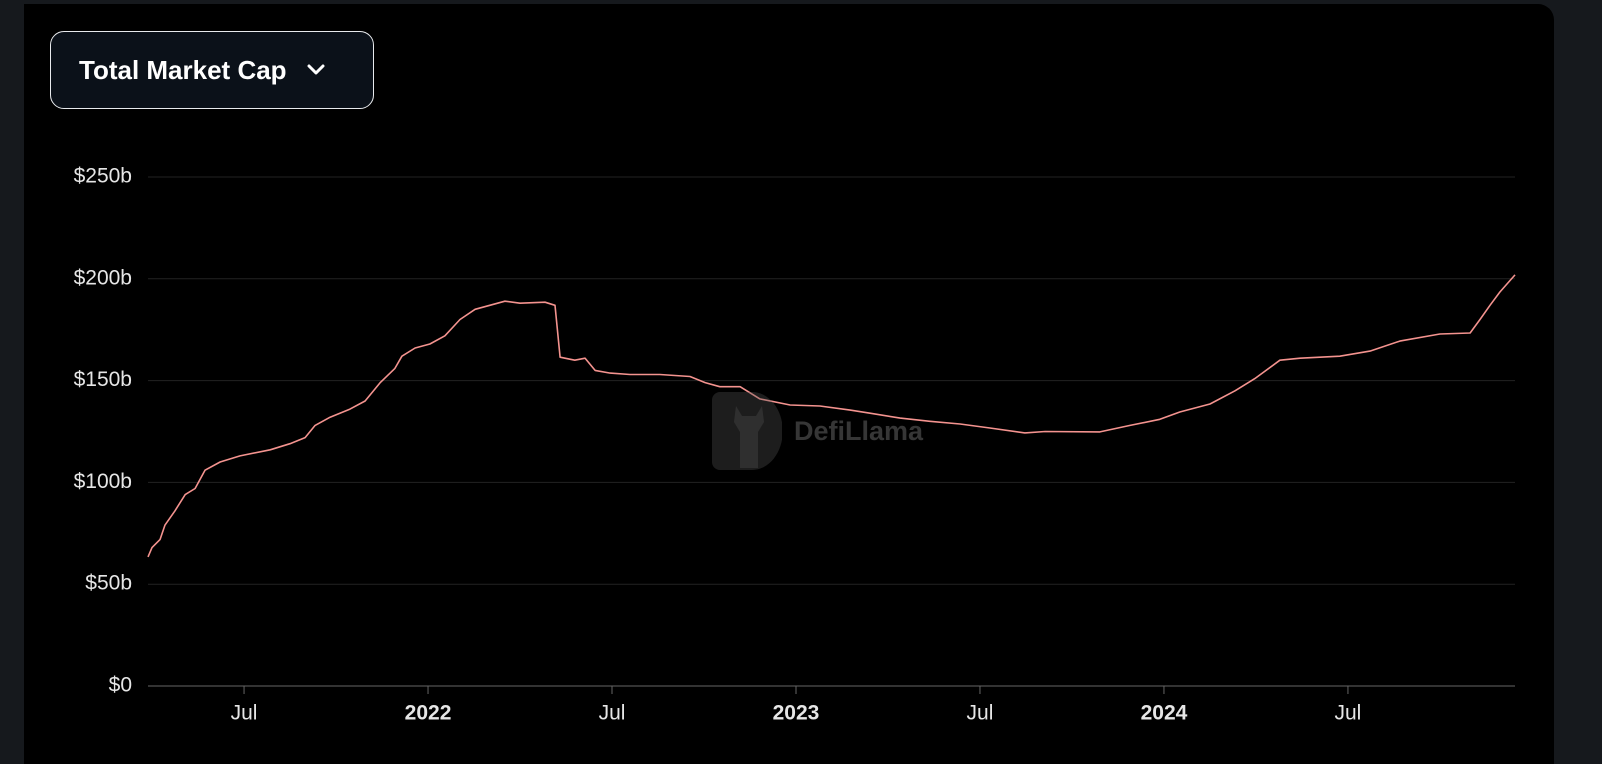 This screenshot has height=764, width=1602. Describe the element at coordinates (108, 583) in the screenshot. I see `y-tick-label: $50b` at that location.